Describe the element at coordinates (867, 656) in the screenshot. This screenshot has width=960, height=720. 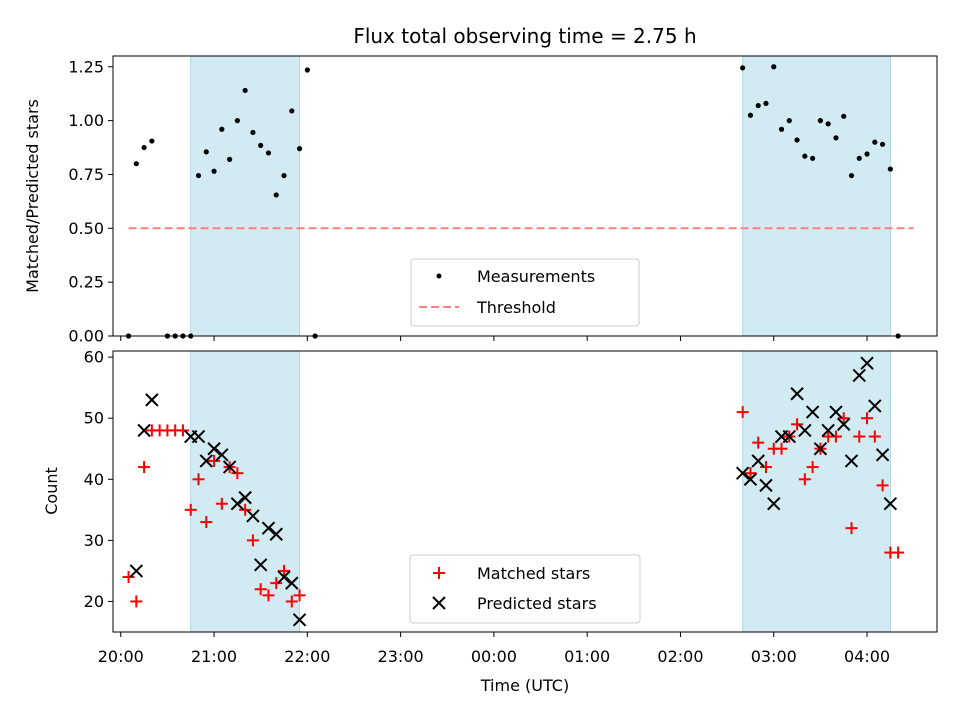
I see `bottom-x-tick-label: 04:00` at that location.